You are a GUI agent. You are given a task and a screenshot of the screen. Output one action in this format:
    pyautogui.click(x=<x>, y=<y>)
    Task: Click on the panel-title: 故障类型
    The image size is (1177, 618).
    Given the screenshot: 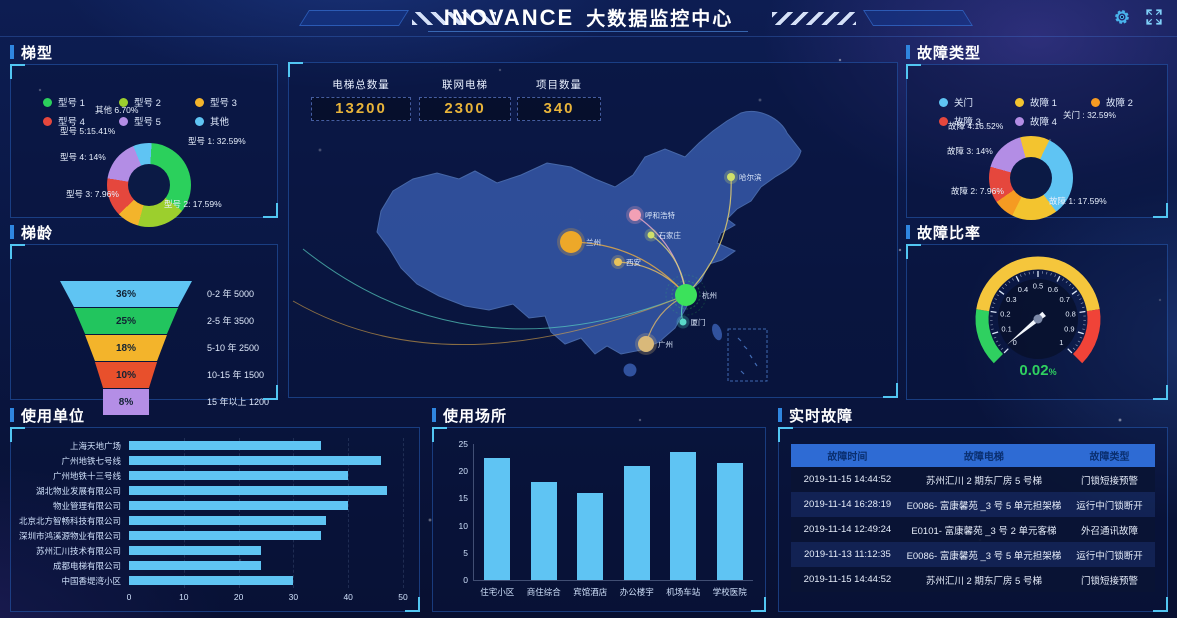 What is the action you would take?
    pyautogui.click(x=1037, y=52)
    